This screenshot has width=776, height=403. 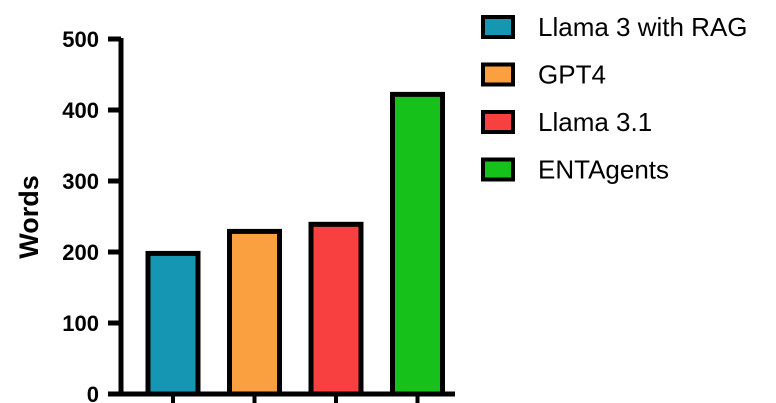 What do you see at coordinates (80, 39) in the screenshot?
I see `y-tick-label: 500` at bounding box center [80, 39].